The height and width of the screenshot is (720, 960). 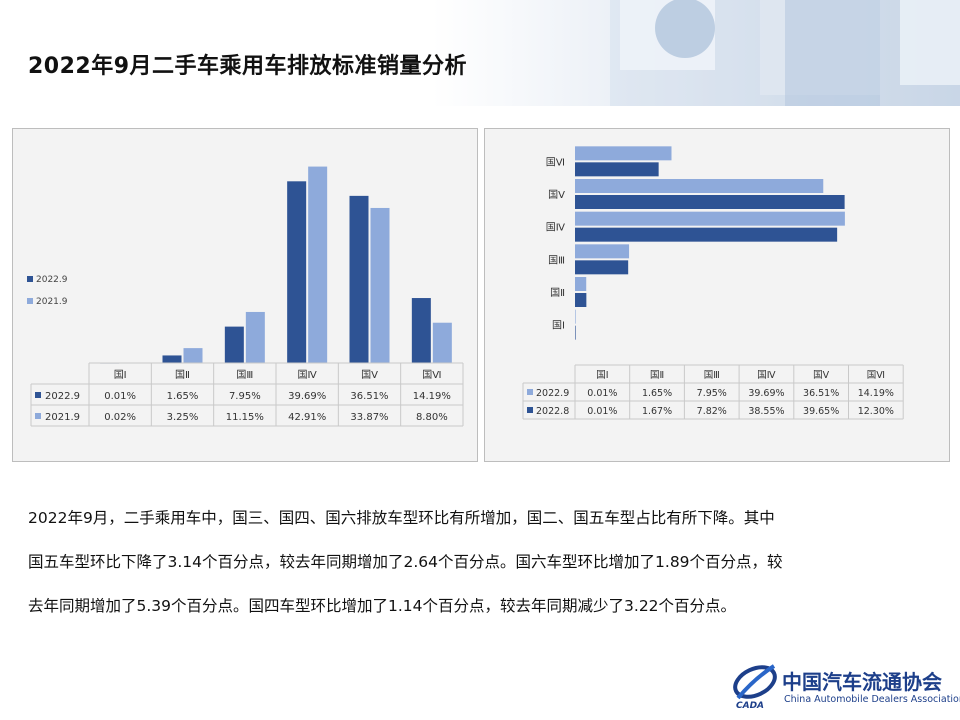 What do you see at coordinates (766, 411) in the screenshot?
I see `table-cell: 38.55%` at bounding box center [766, 411].